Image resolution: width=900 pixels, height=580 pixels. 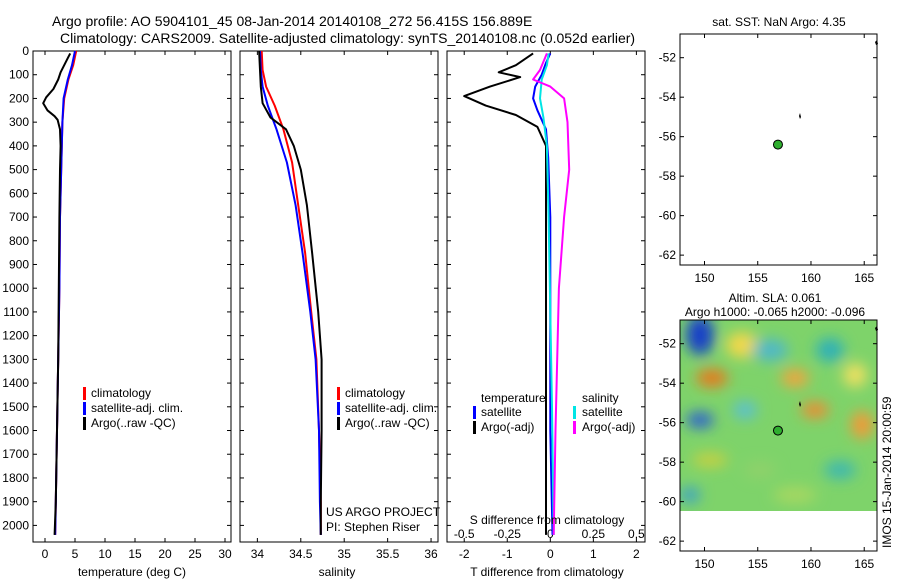 What do you see at coordinates (507, 554) in the screenshot?
I see `difference-t-tick-label: -1` at bounding box center [507, 554].